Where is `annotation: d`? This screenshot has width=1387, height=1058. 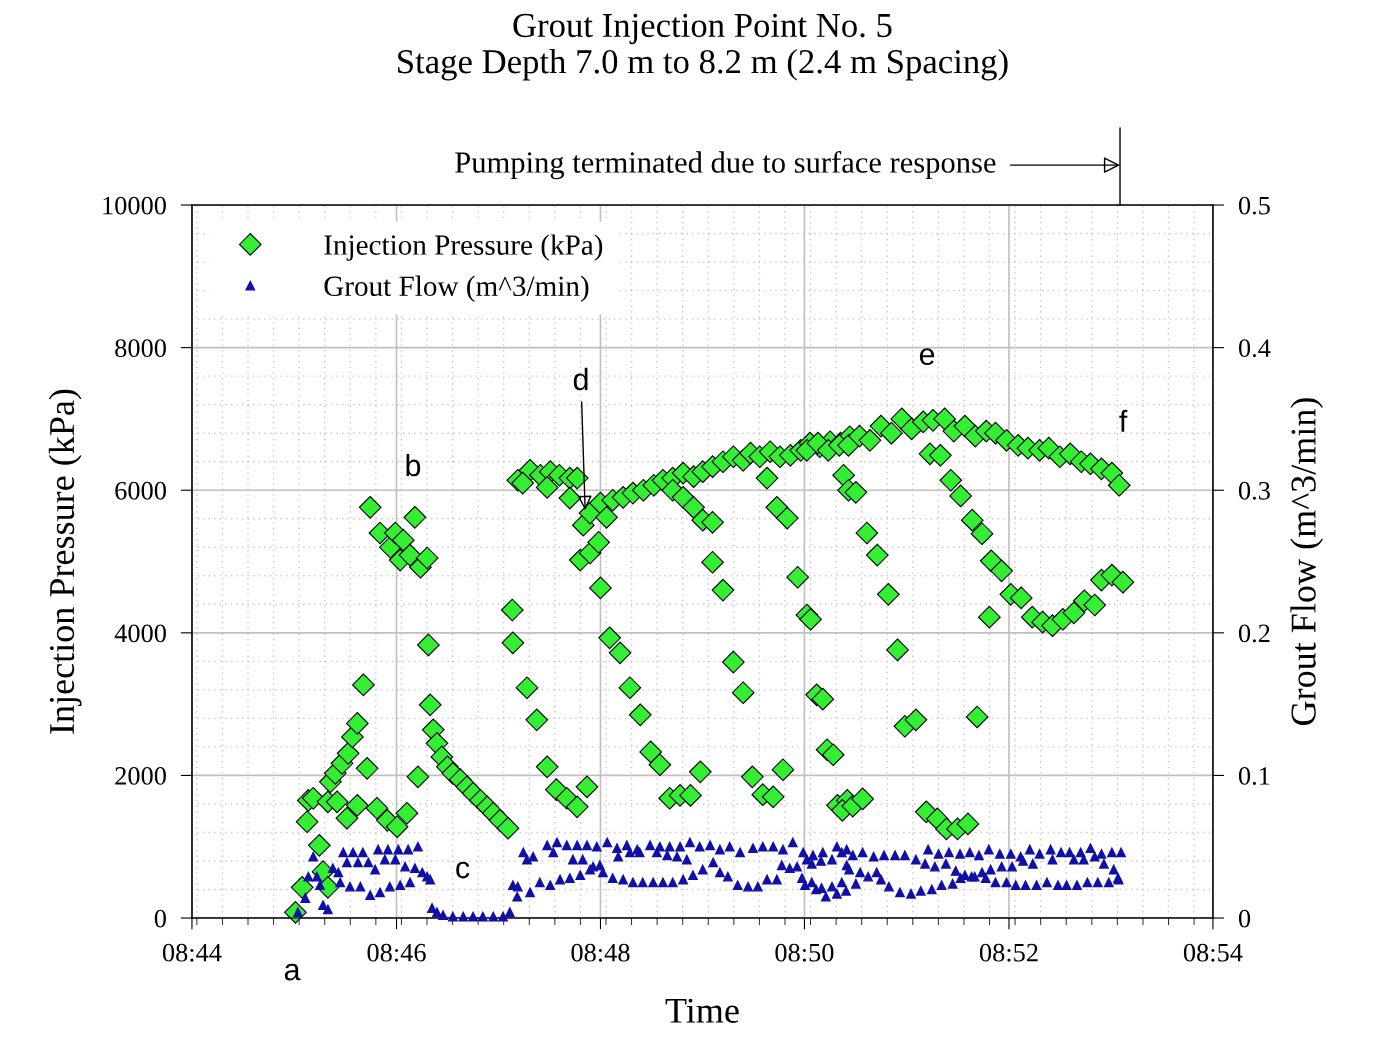 annotation: d is located at coordinates (580, 379).